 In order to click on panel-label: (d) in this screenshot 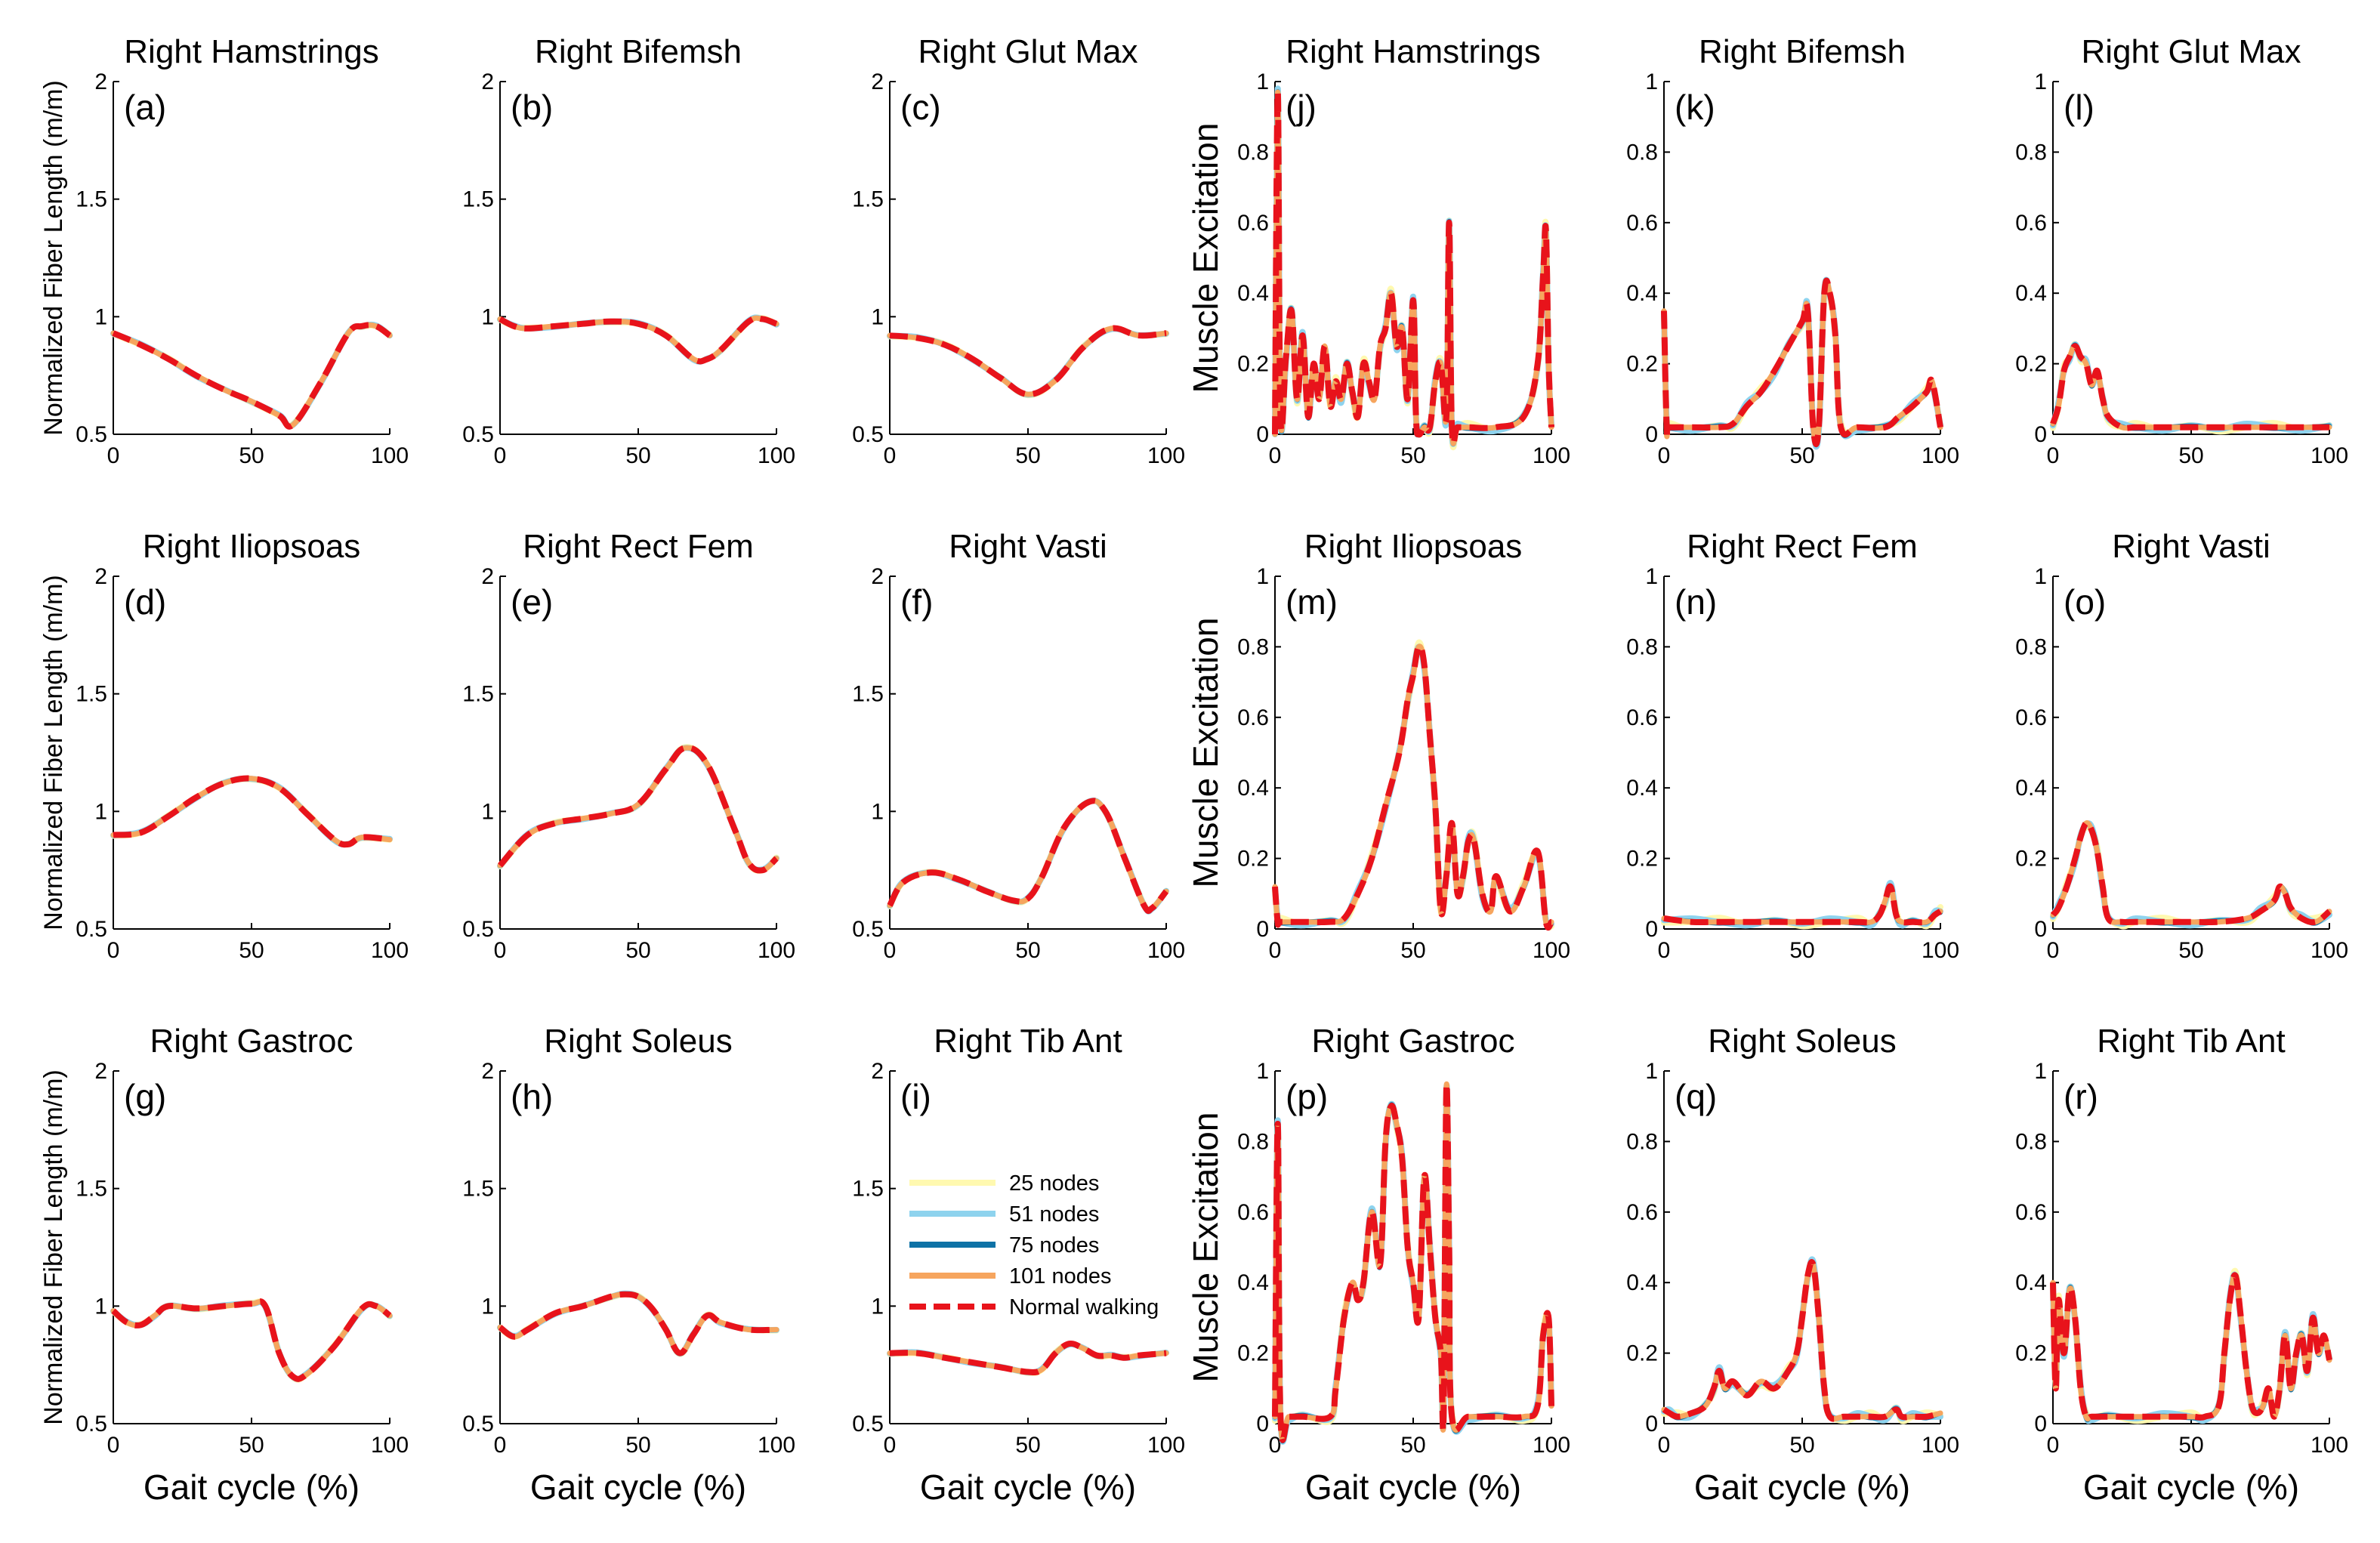, I will do `click(145, 602)`.